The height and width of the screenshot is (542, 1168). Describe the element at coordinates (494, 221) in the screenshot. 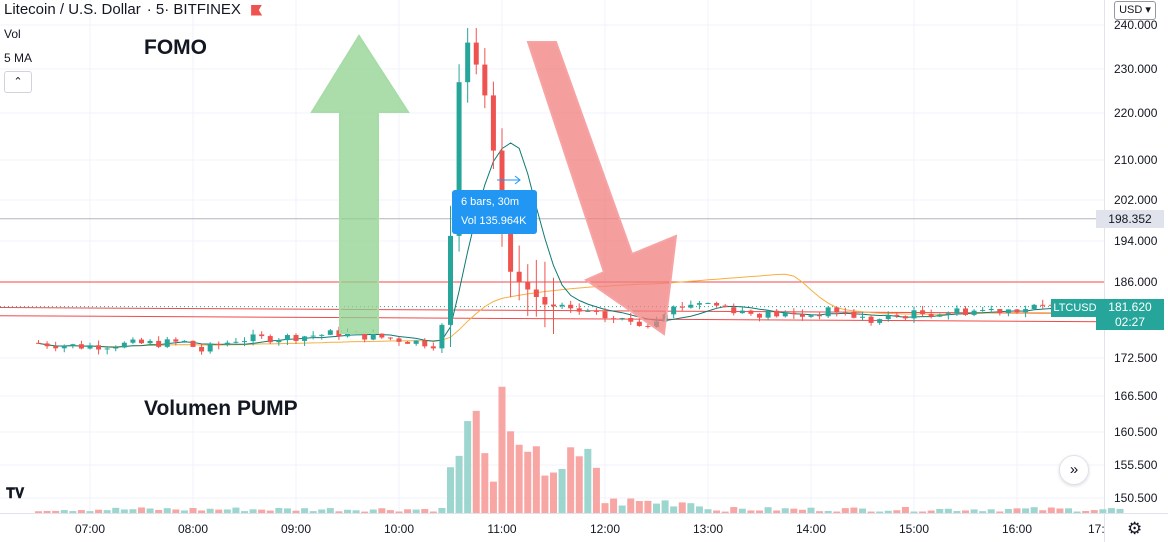

I see `tooltip-volume: Vol 135.964K` at that location.